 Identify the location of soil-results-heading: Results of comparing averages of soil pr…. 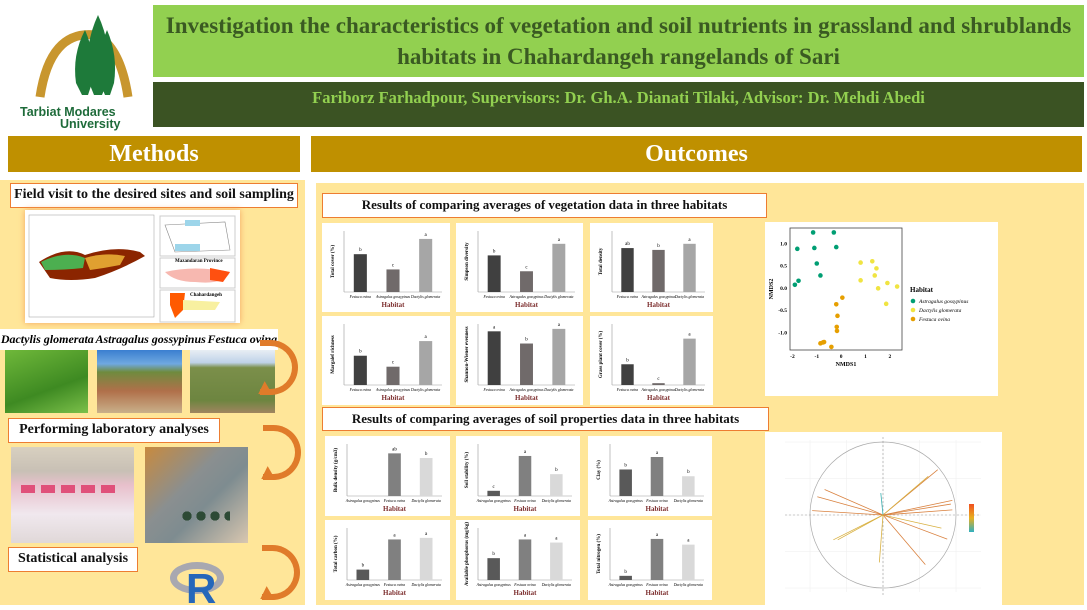
(545, 419).